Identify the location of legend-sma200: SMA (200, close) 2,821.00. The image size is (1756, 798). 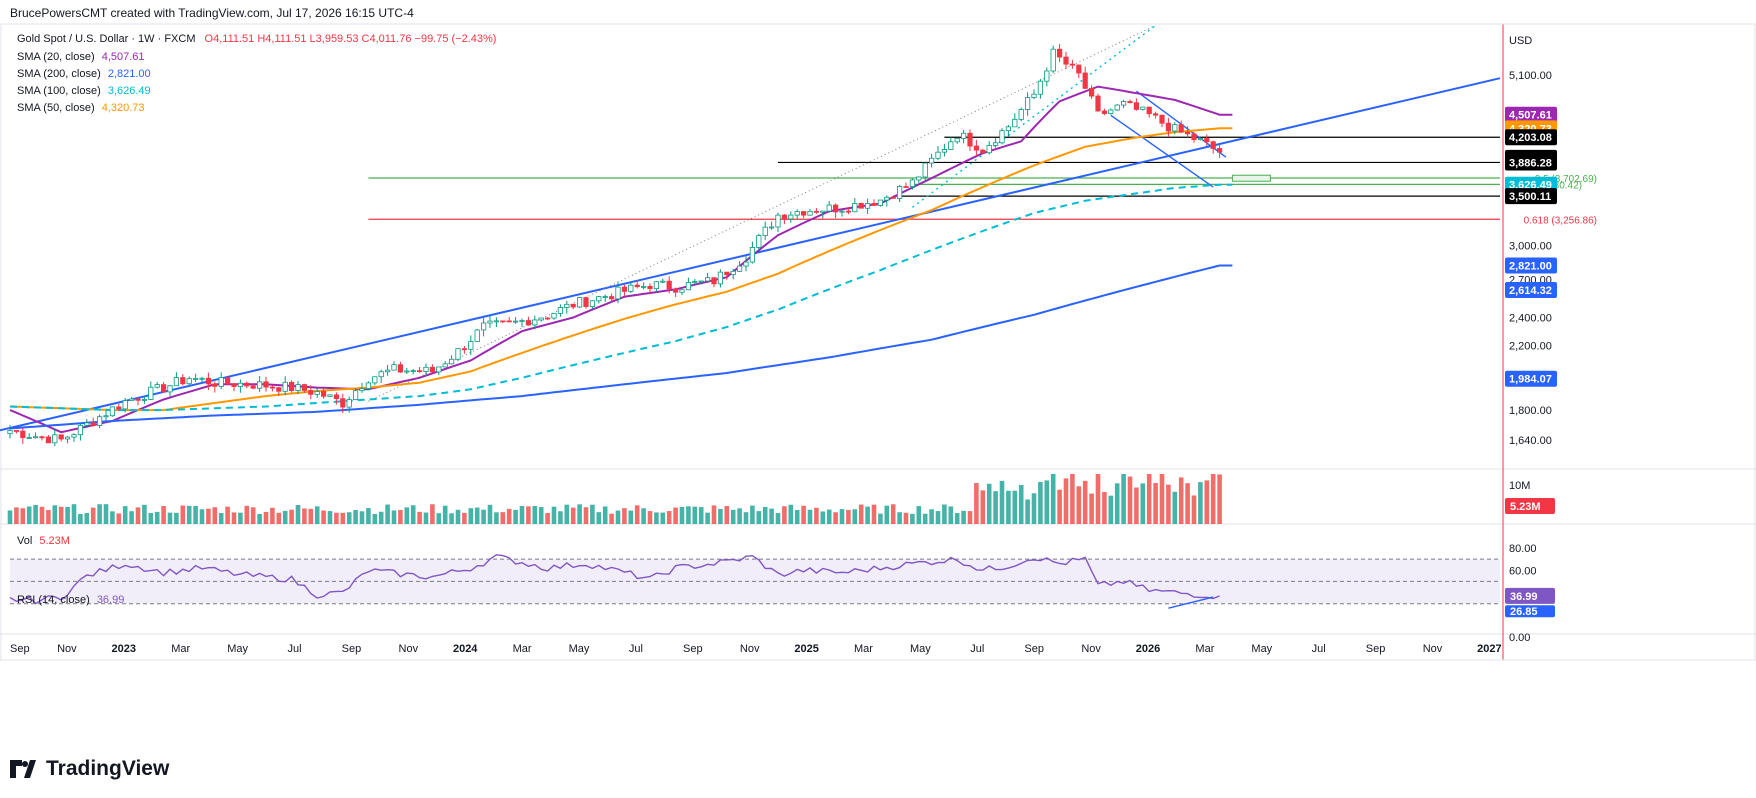
(84, 74).